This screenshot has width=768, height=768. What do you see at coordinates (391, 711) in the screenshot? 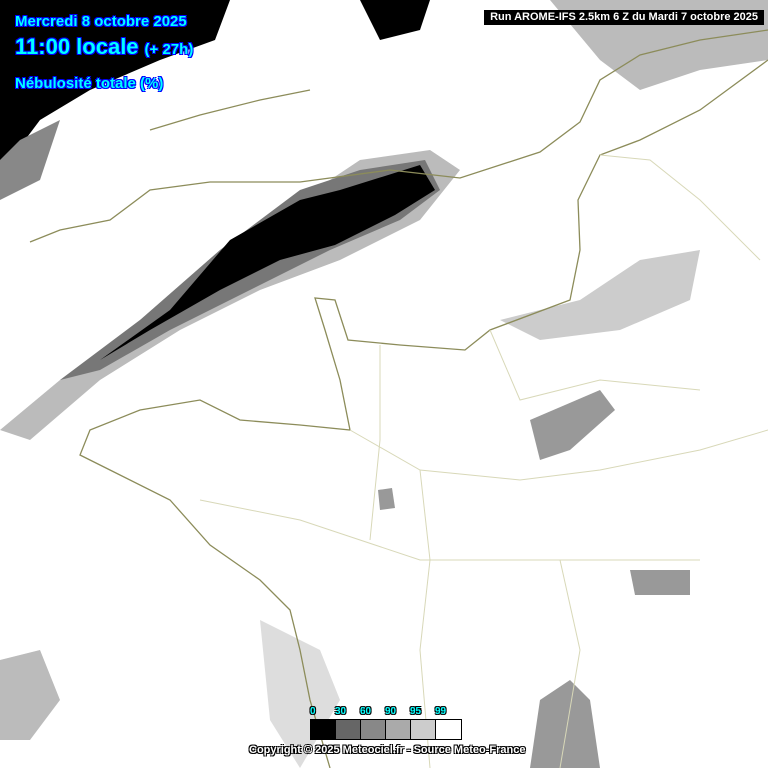
I see `legend-tick: 90` at bounding box center [391, 711].